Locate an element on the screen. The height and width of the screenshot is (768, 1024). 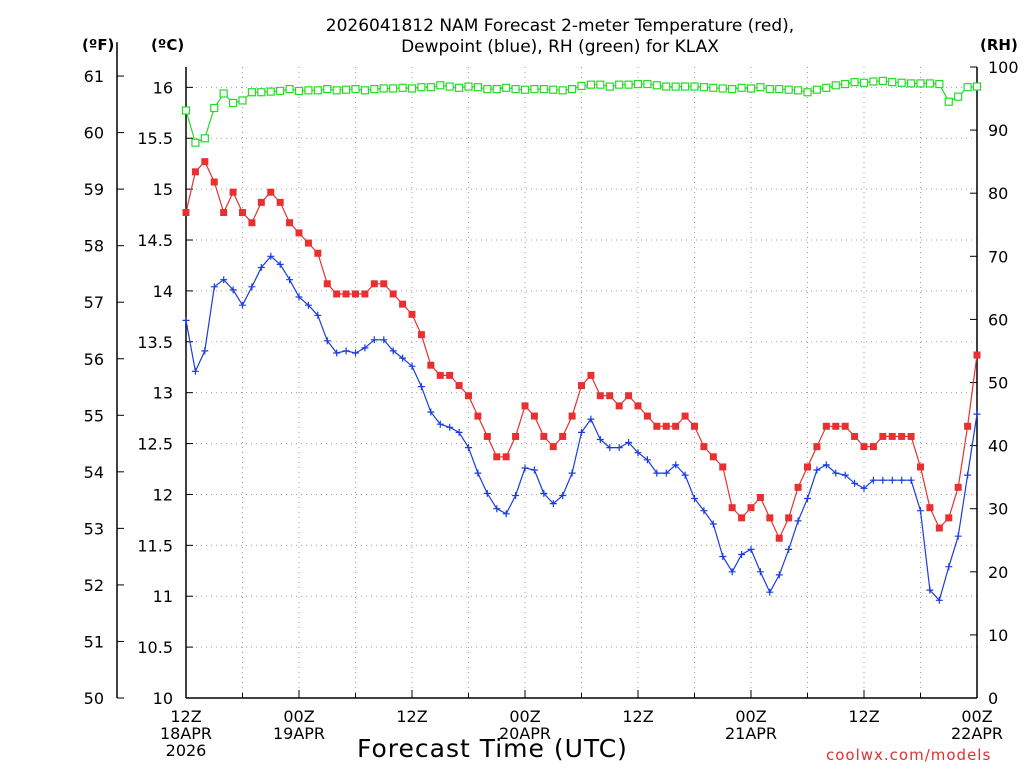
fahrenheit-tick-label: 57 is located at coordinates (94, 302).